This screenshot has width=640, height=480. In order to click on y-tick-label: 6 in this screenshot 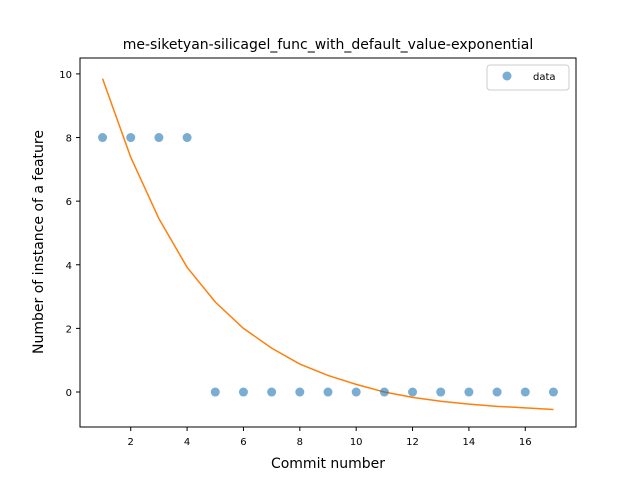, I will do `click(69, 202)`.